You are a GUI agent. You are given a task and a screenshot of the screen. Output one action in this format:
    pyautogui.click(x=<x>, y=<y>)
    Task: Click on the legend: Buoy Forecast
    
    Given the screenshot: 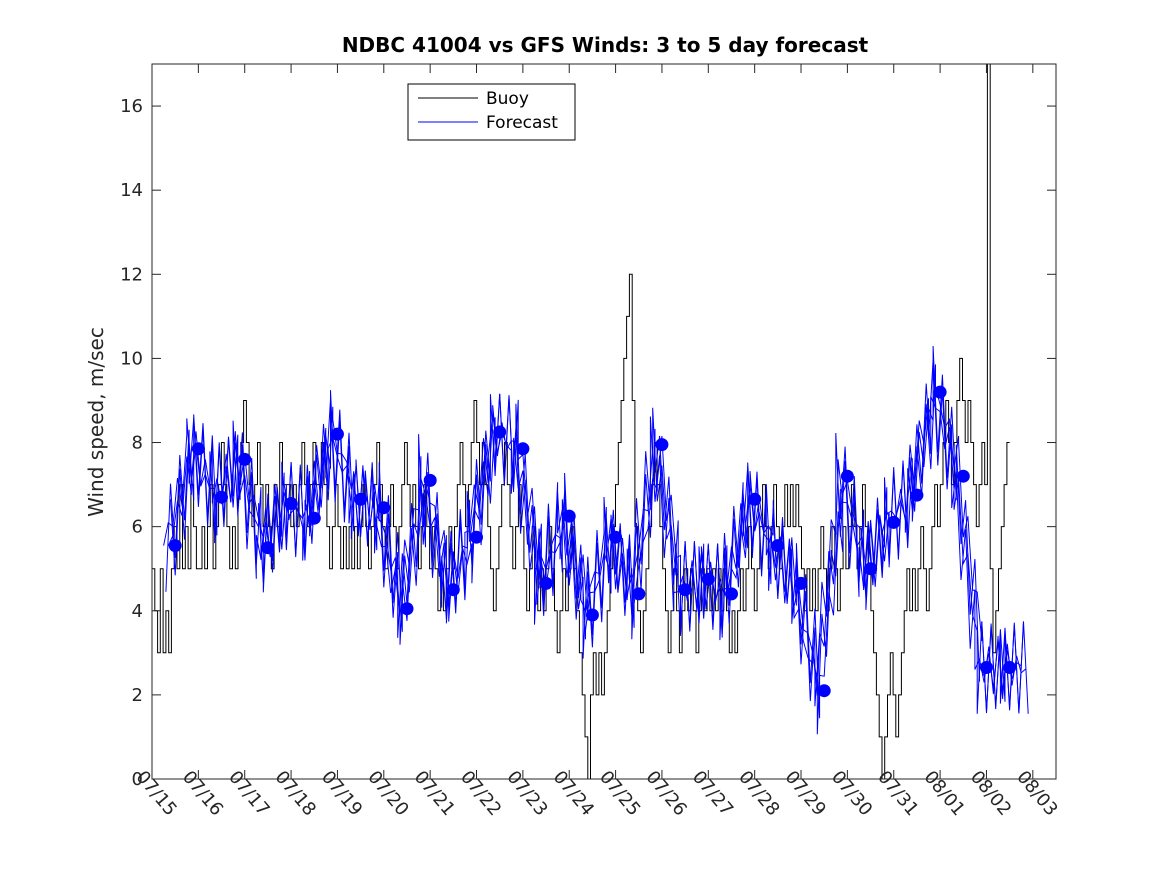 What is the action you would take?
    pyautogui.click(x=491, y=112)
    